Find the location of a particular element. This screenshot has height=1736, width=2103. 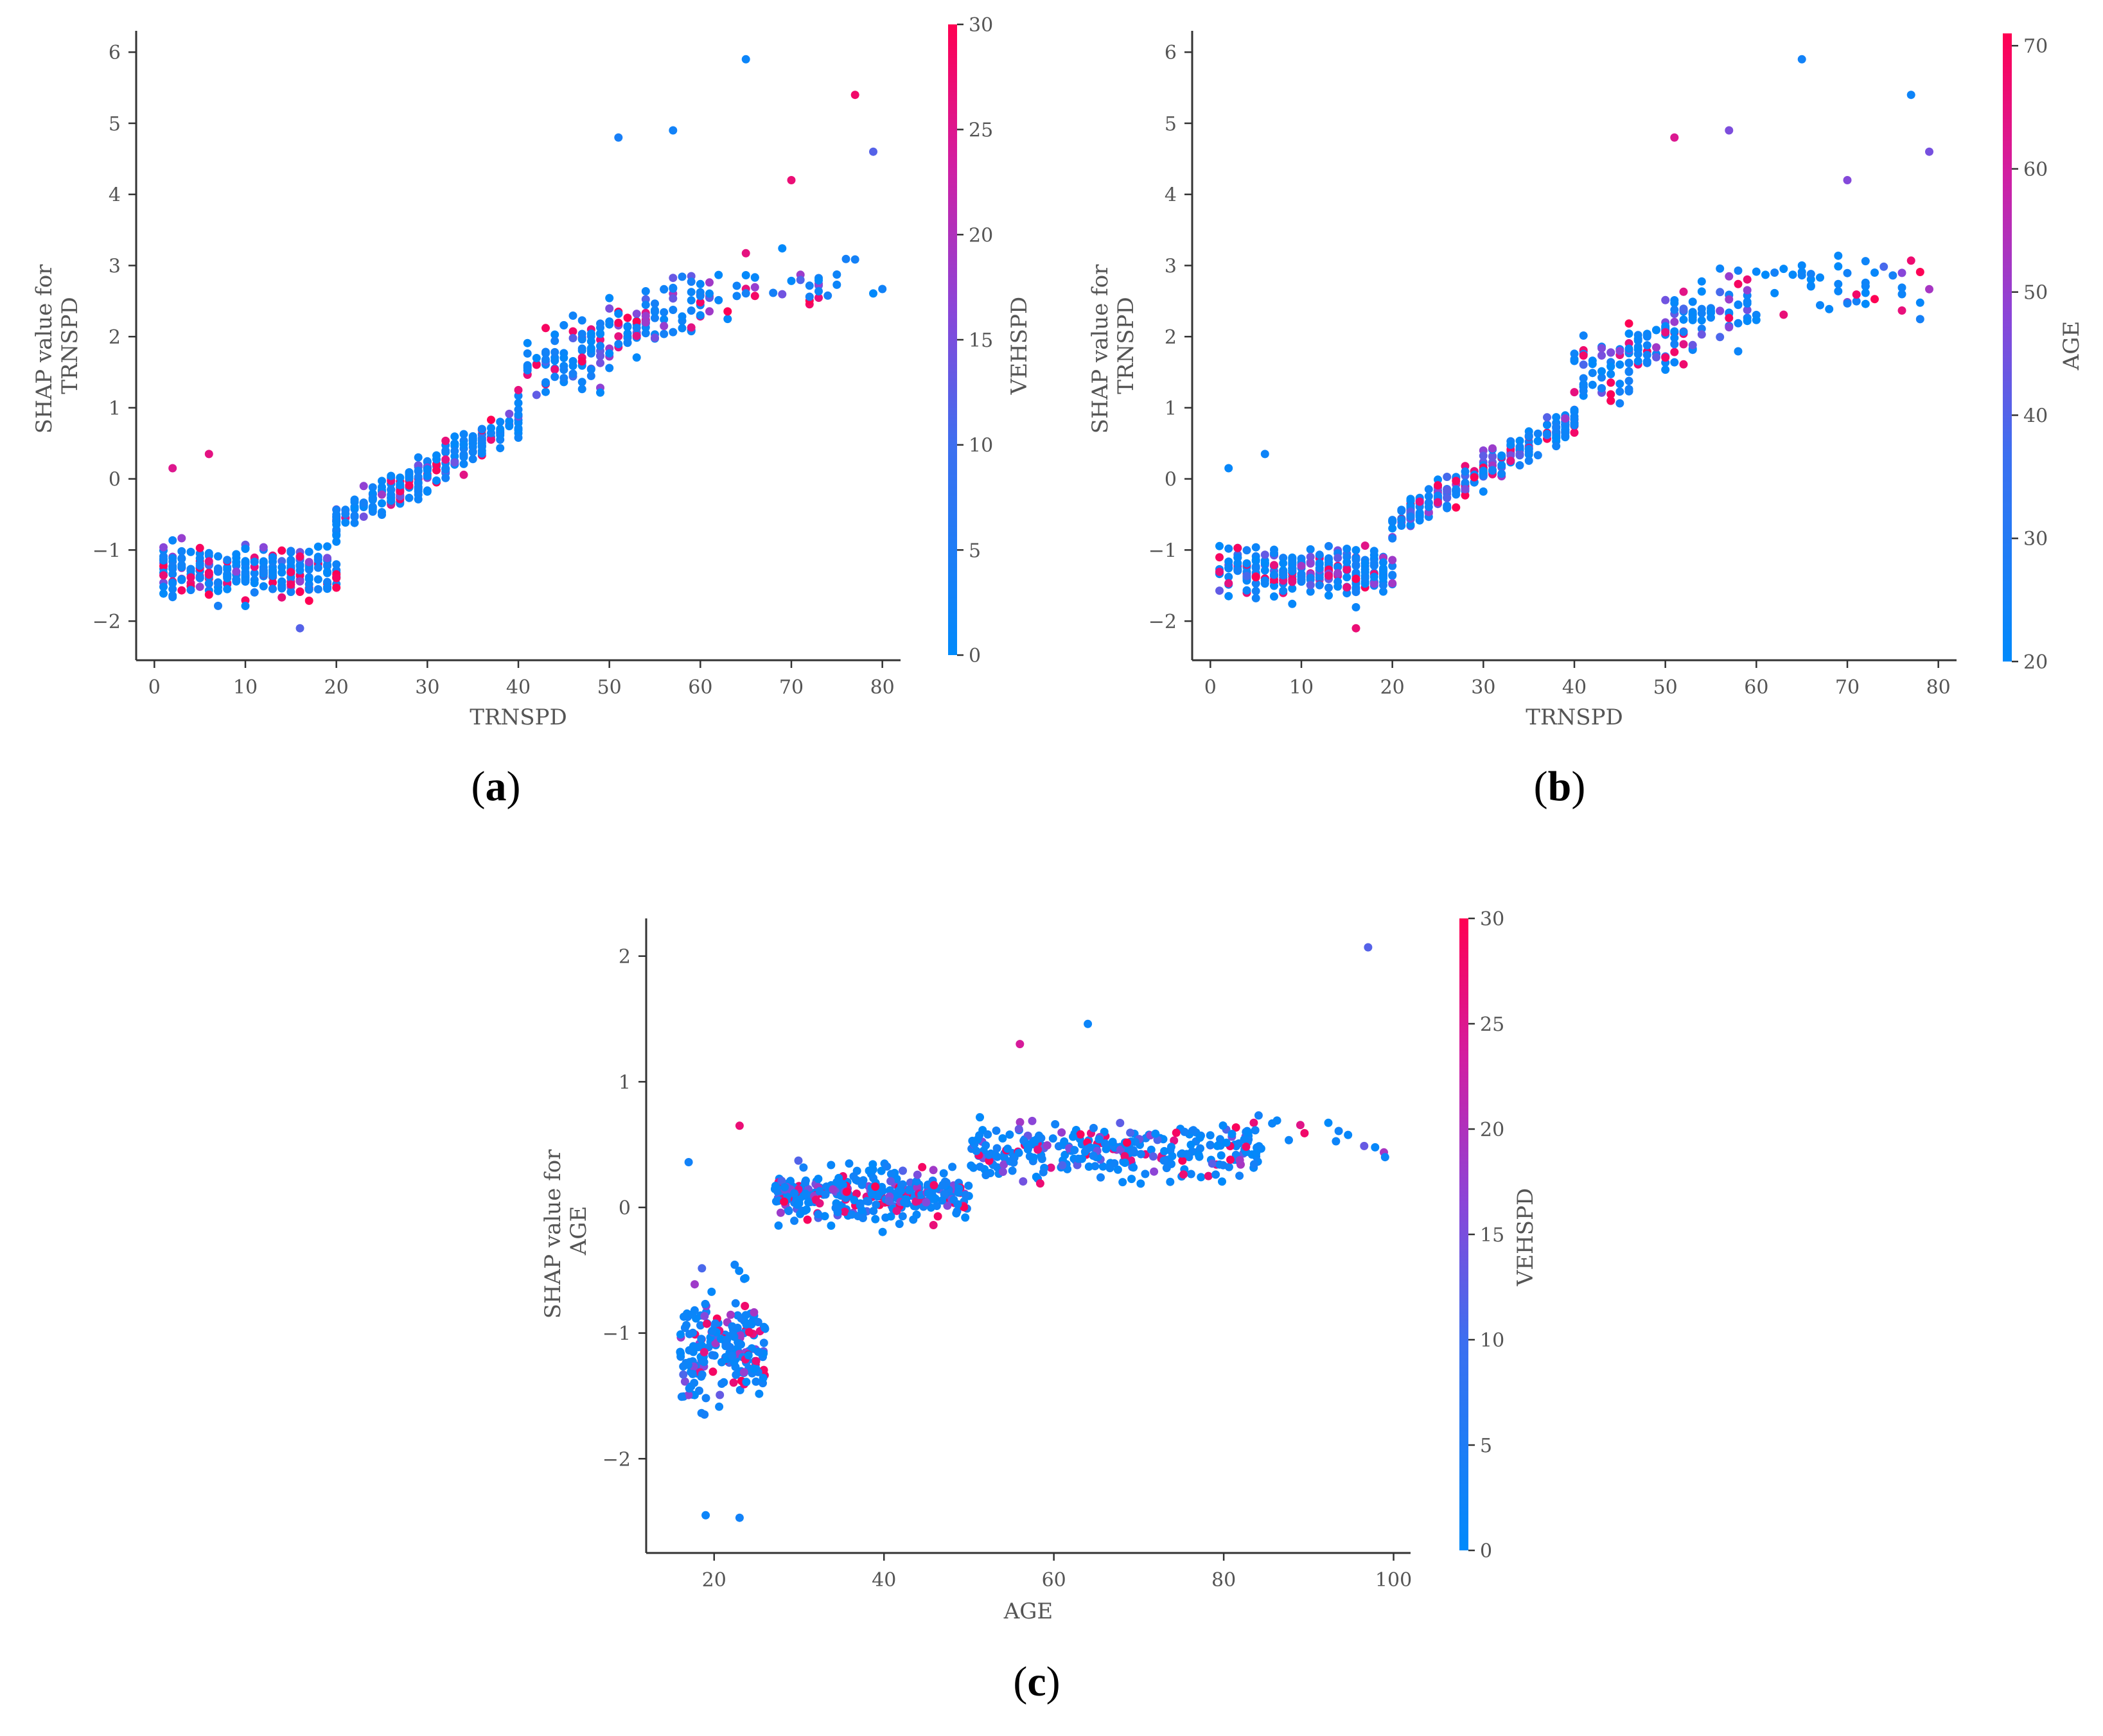

scatter-point-outlier is located at coordinates (673, 130).